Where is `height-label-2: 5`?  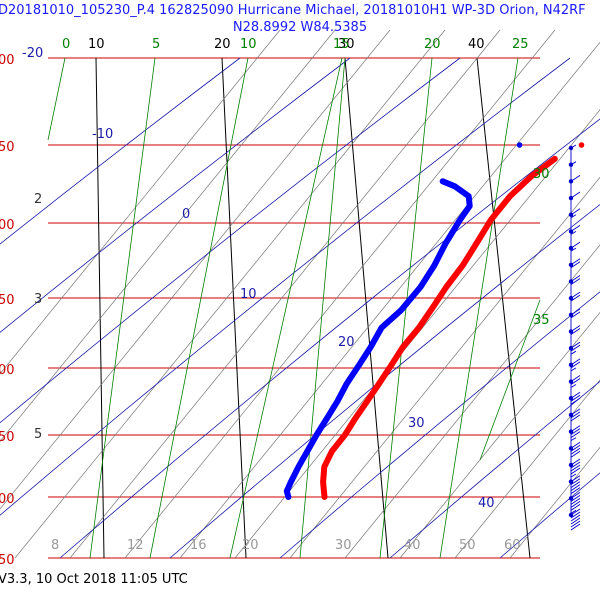 height-label-2: 5 is located at coordinates (38, 434).